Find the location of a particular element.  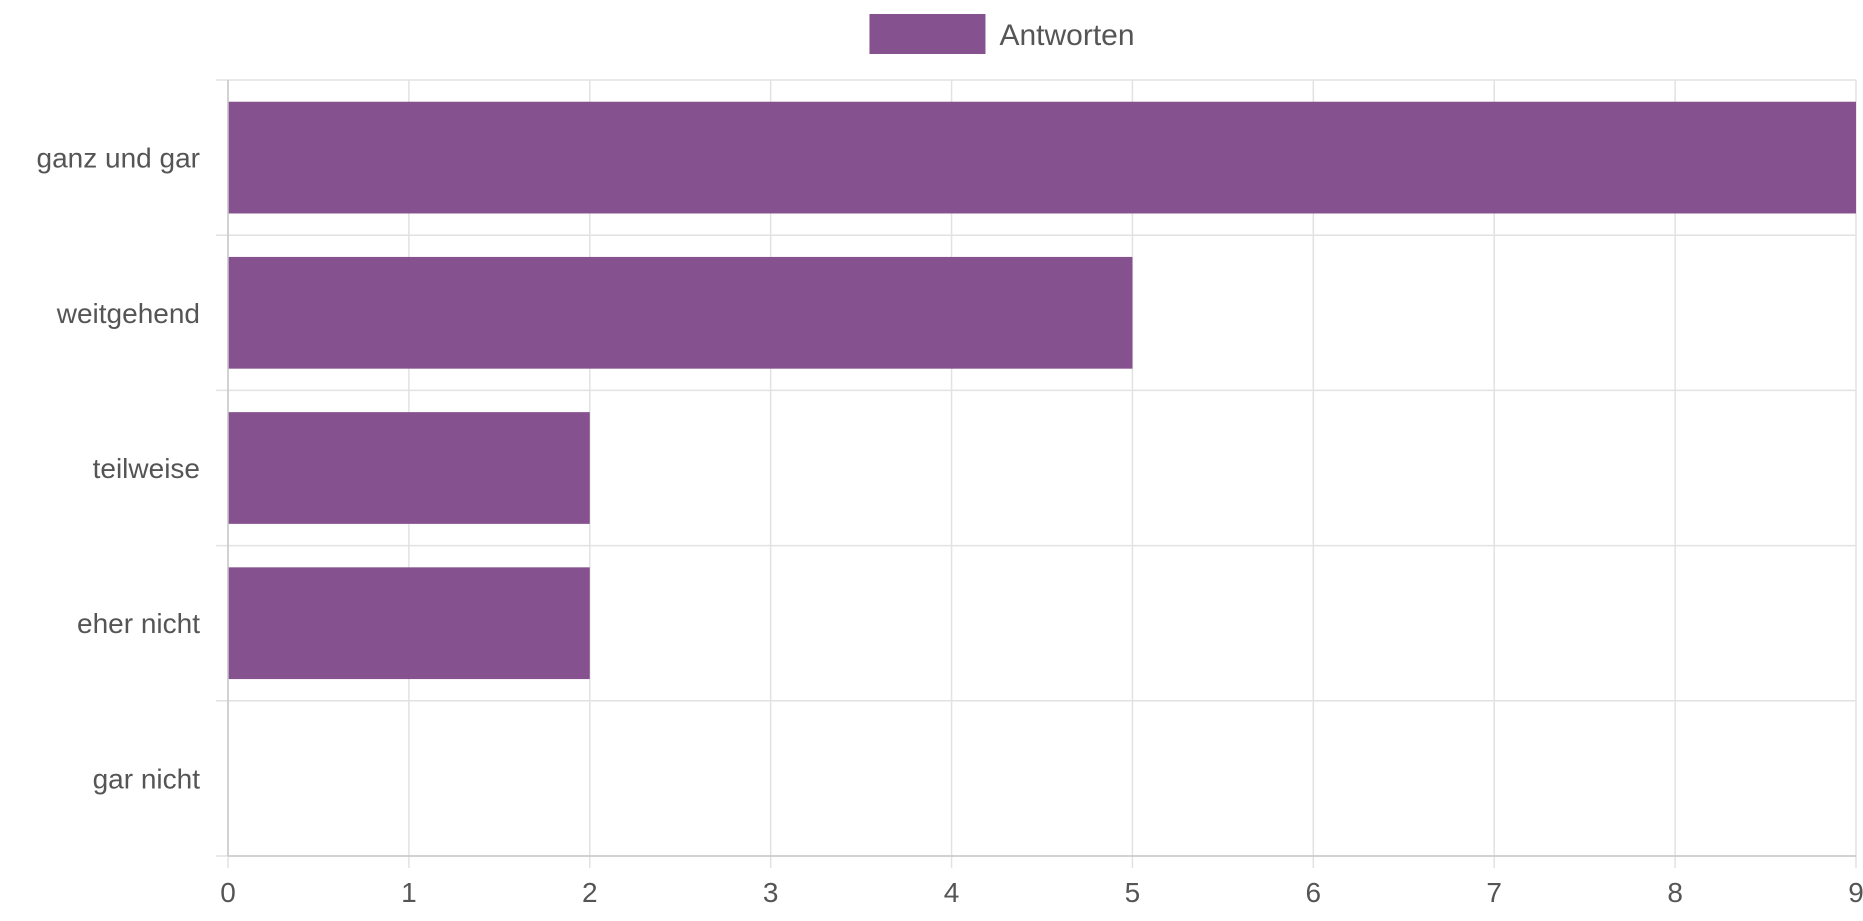

x-tick-label: 2 is located at coordinates (590, 892).